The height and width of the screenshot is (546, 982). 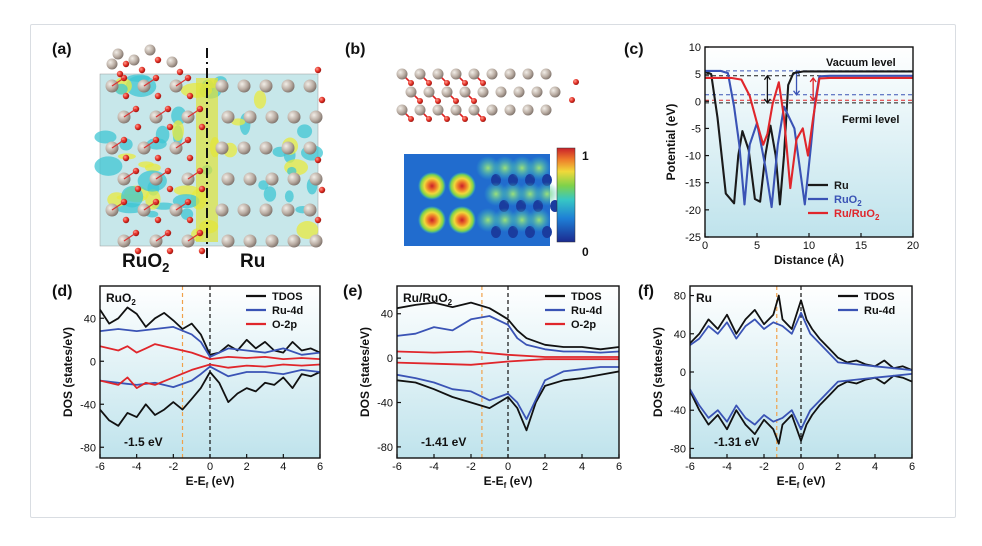 What do you see at coordinates (705, 246) in the screenshot?
I see `x-tick-label: 0` at bounding box center [705, 246].